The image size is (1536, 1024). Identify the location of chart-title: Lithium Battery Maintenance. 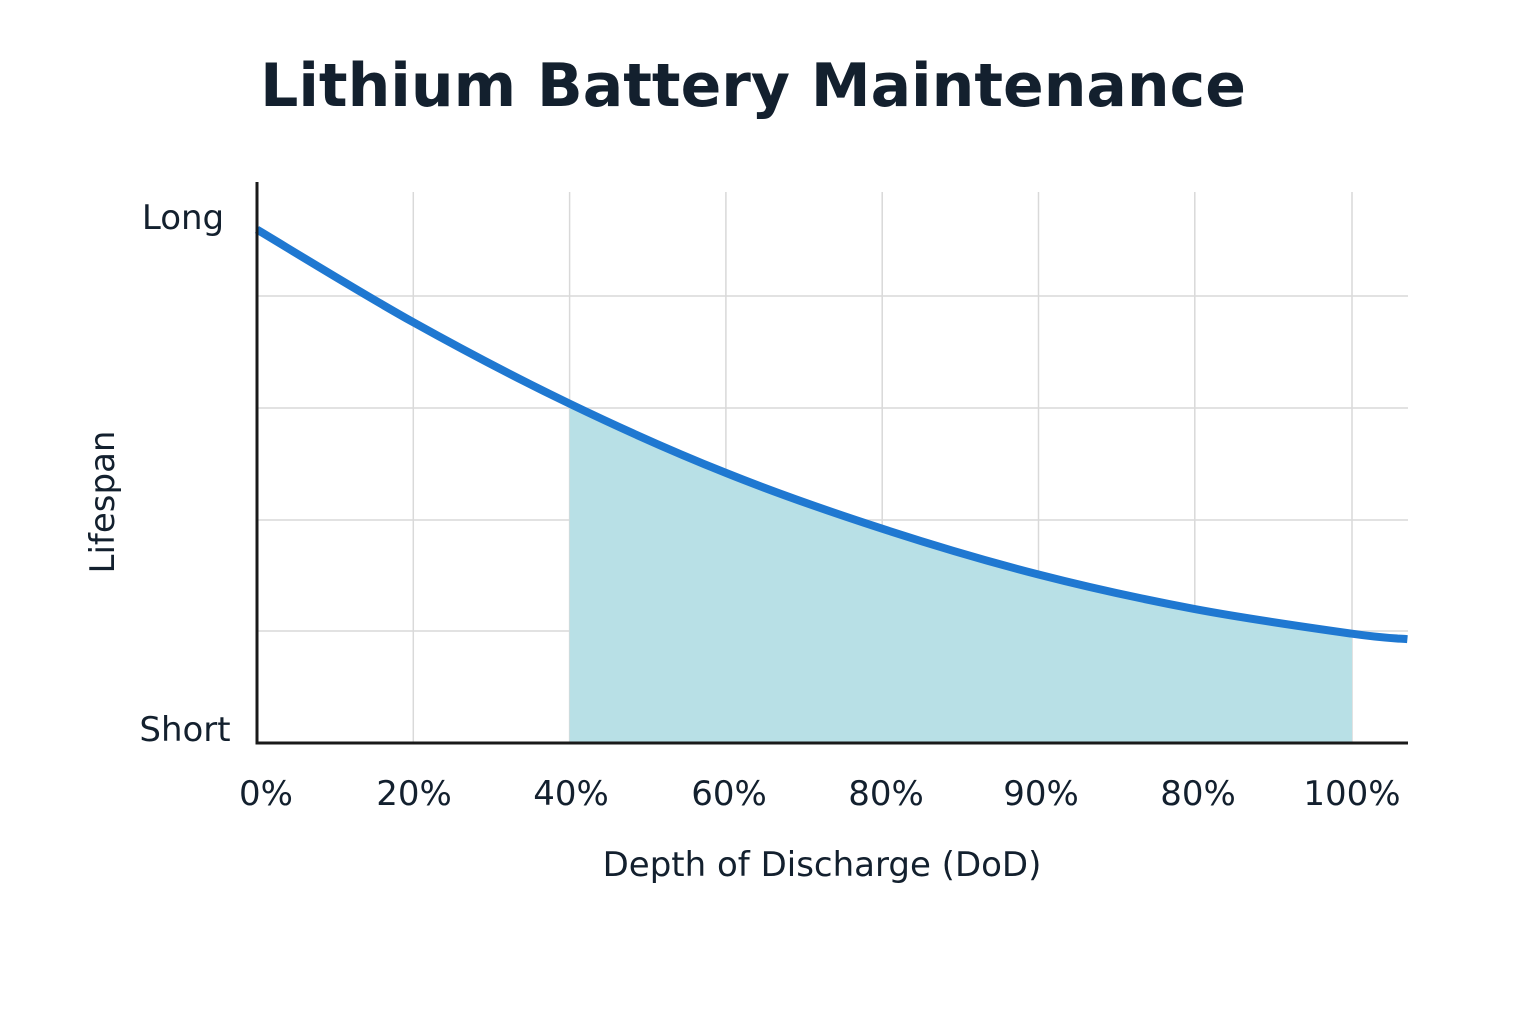
(753, 86).